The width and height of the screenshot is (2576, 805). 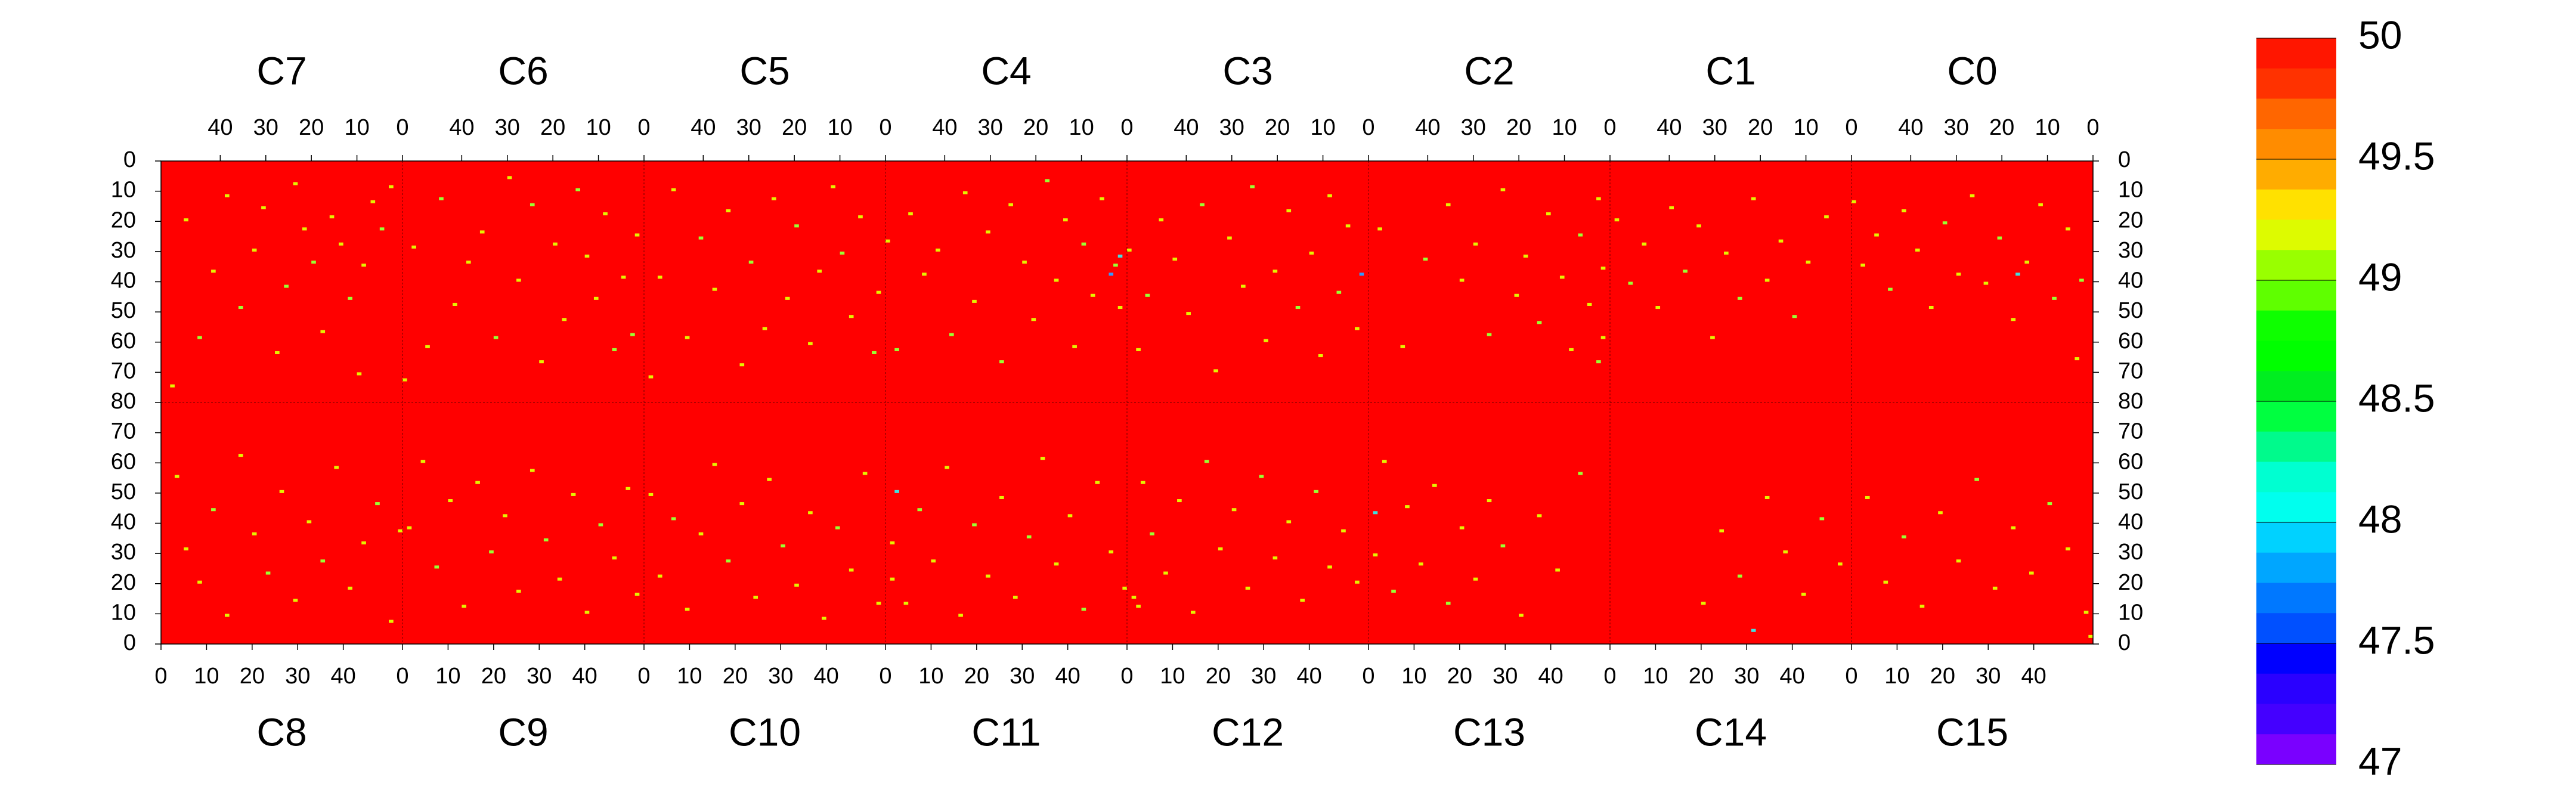 What do you see at coordinates (2346, 398) in the screenshot?
I see `colorbar: 50 49.5 49 48.5 48 47.5 47` at bounding box center [2346, 398].